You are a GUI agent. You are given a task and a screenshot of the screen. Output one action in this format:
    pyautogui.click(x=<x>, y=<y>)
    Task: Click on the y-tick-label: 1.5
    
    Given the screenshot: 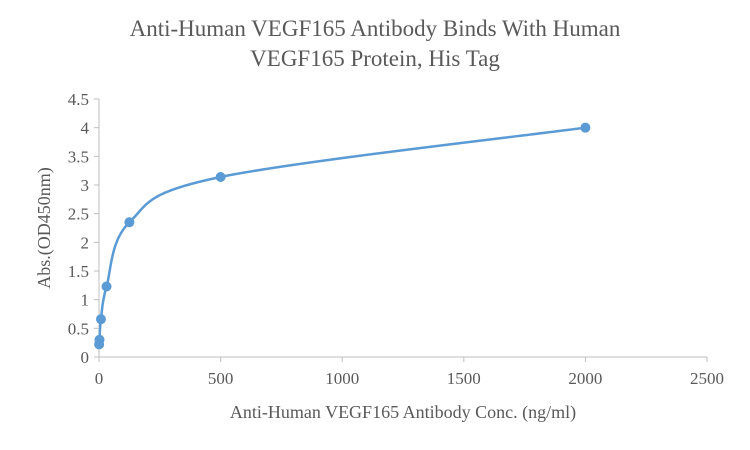 What is the action you would take?
    pyautogui.click(x=78, y=271)
    